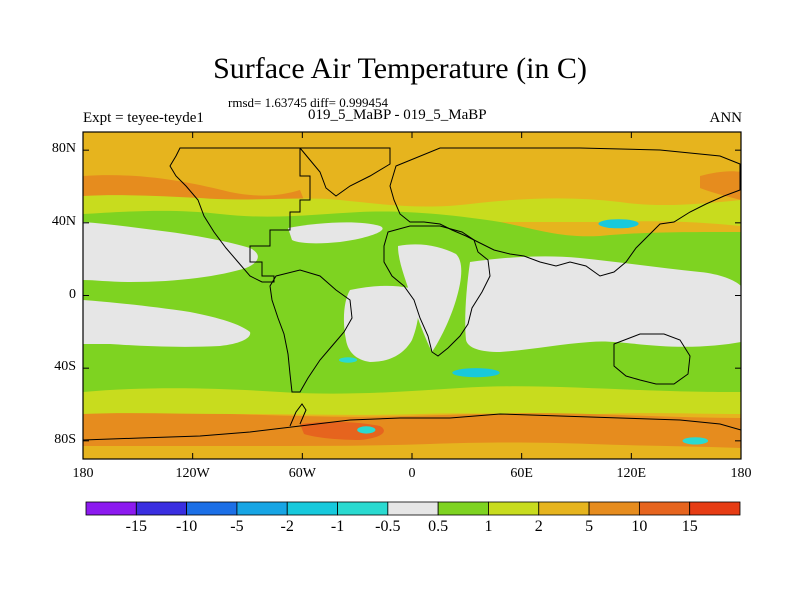 The width and height of the screenshot is (800, 600). Describe the element at coordinates (412, 400) in the screenshot. I see `field-yellow-south` at that location.